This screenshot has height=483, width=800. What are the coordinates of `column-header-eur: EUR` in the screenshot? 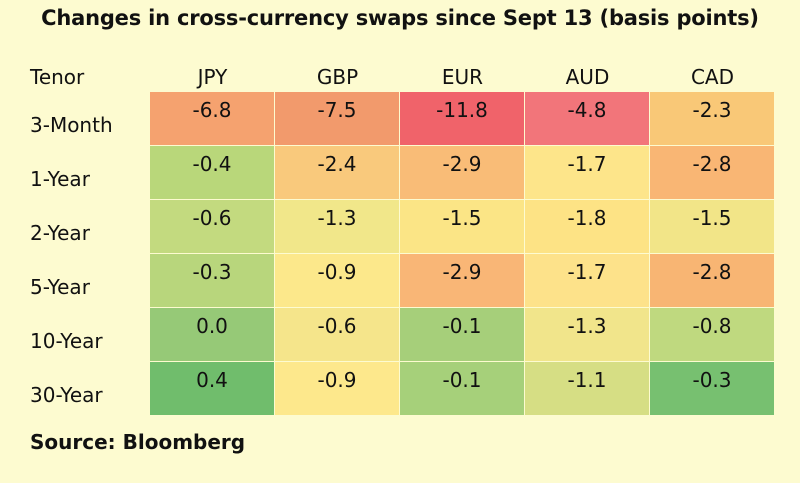 It's located at (462, 77).